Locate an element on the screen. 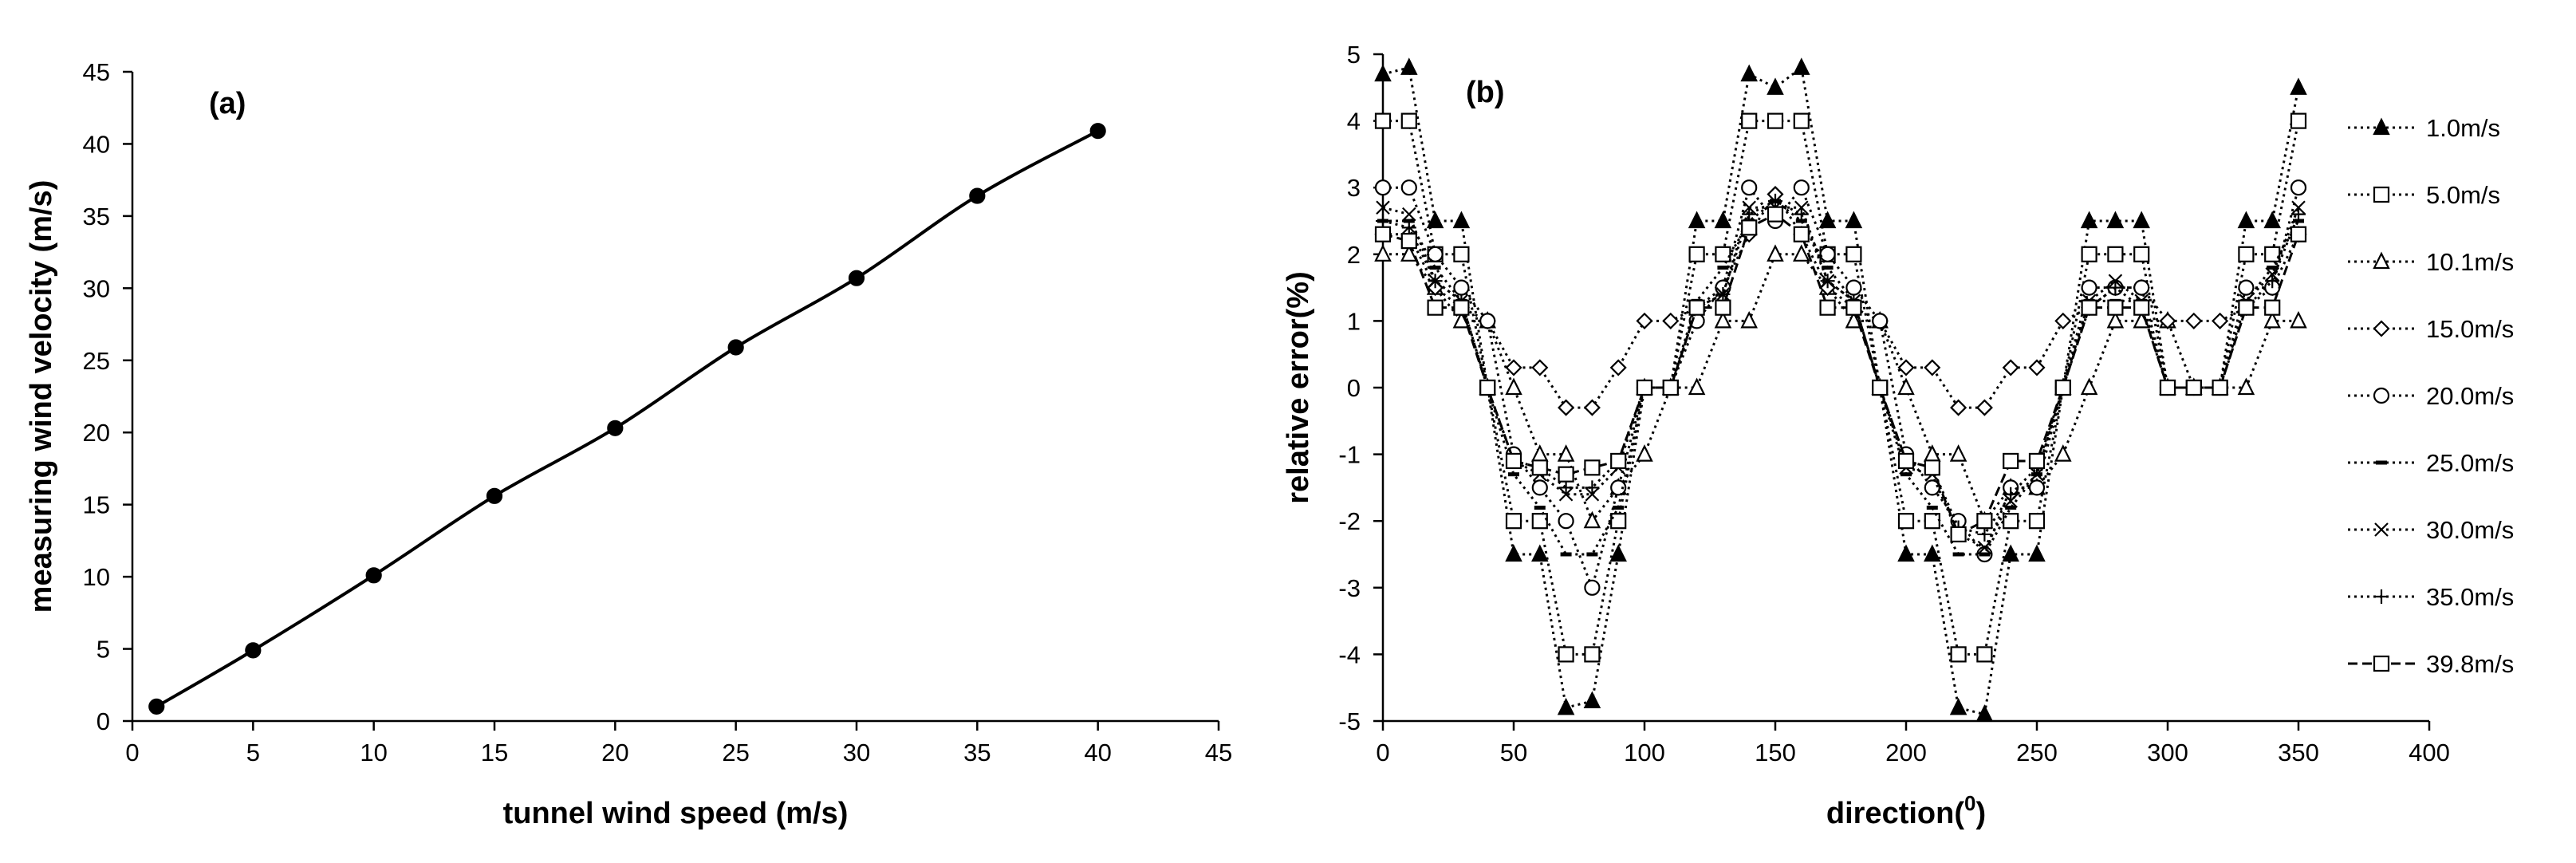 This screenshot has width=2576, height=863. panel-a-x-axis-title: tunnel wind speed (m/s) is located at coordinates (676, 813).